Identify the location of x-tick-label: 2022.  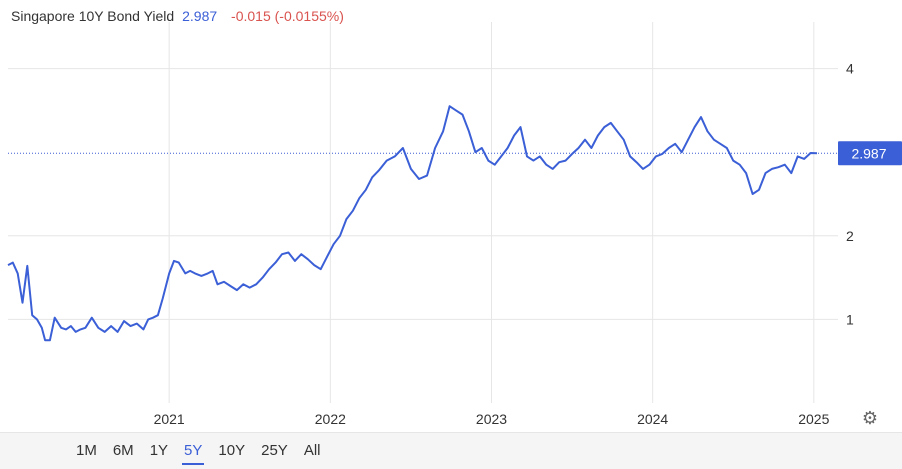
(330, 419).